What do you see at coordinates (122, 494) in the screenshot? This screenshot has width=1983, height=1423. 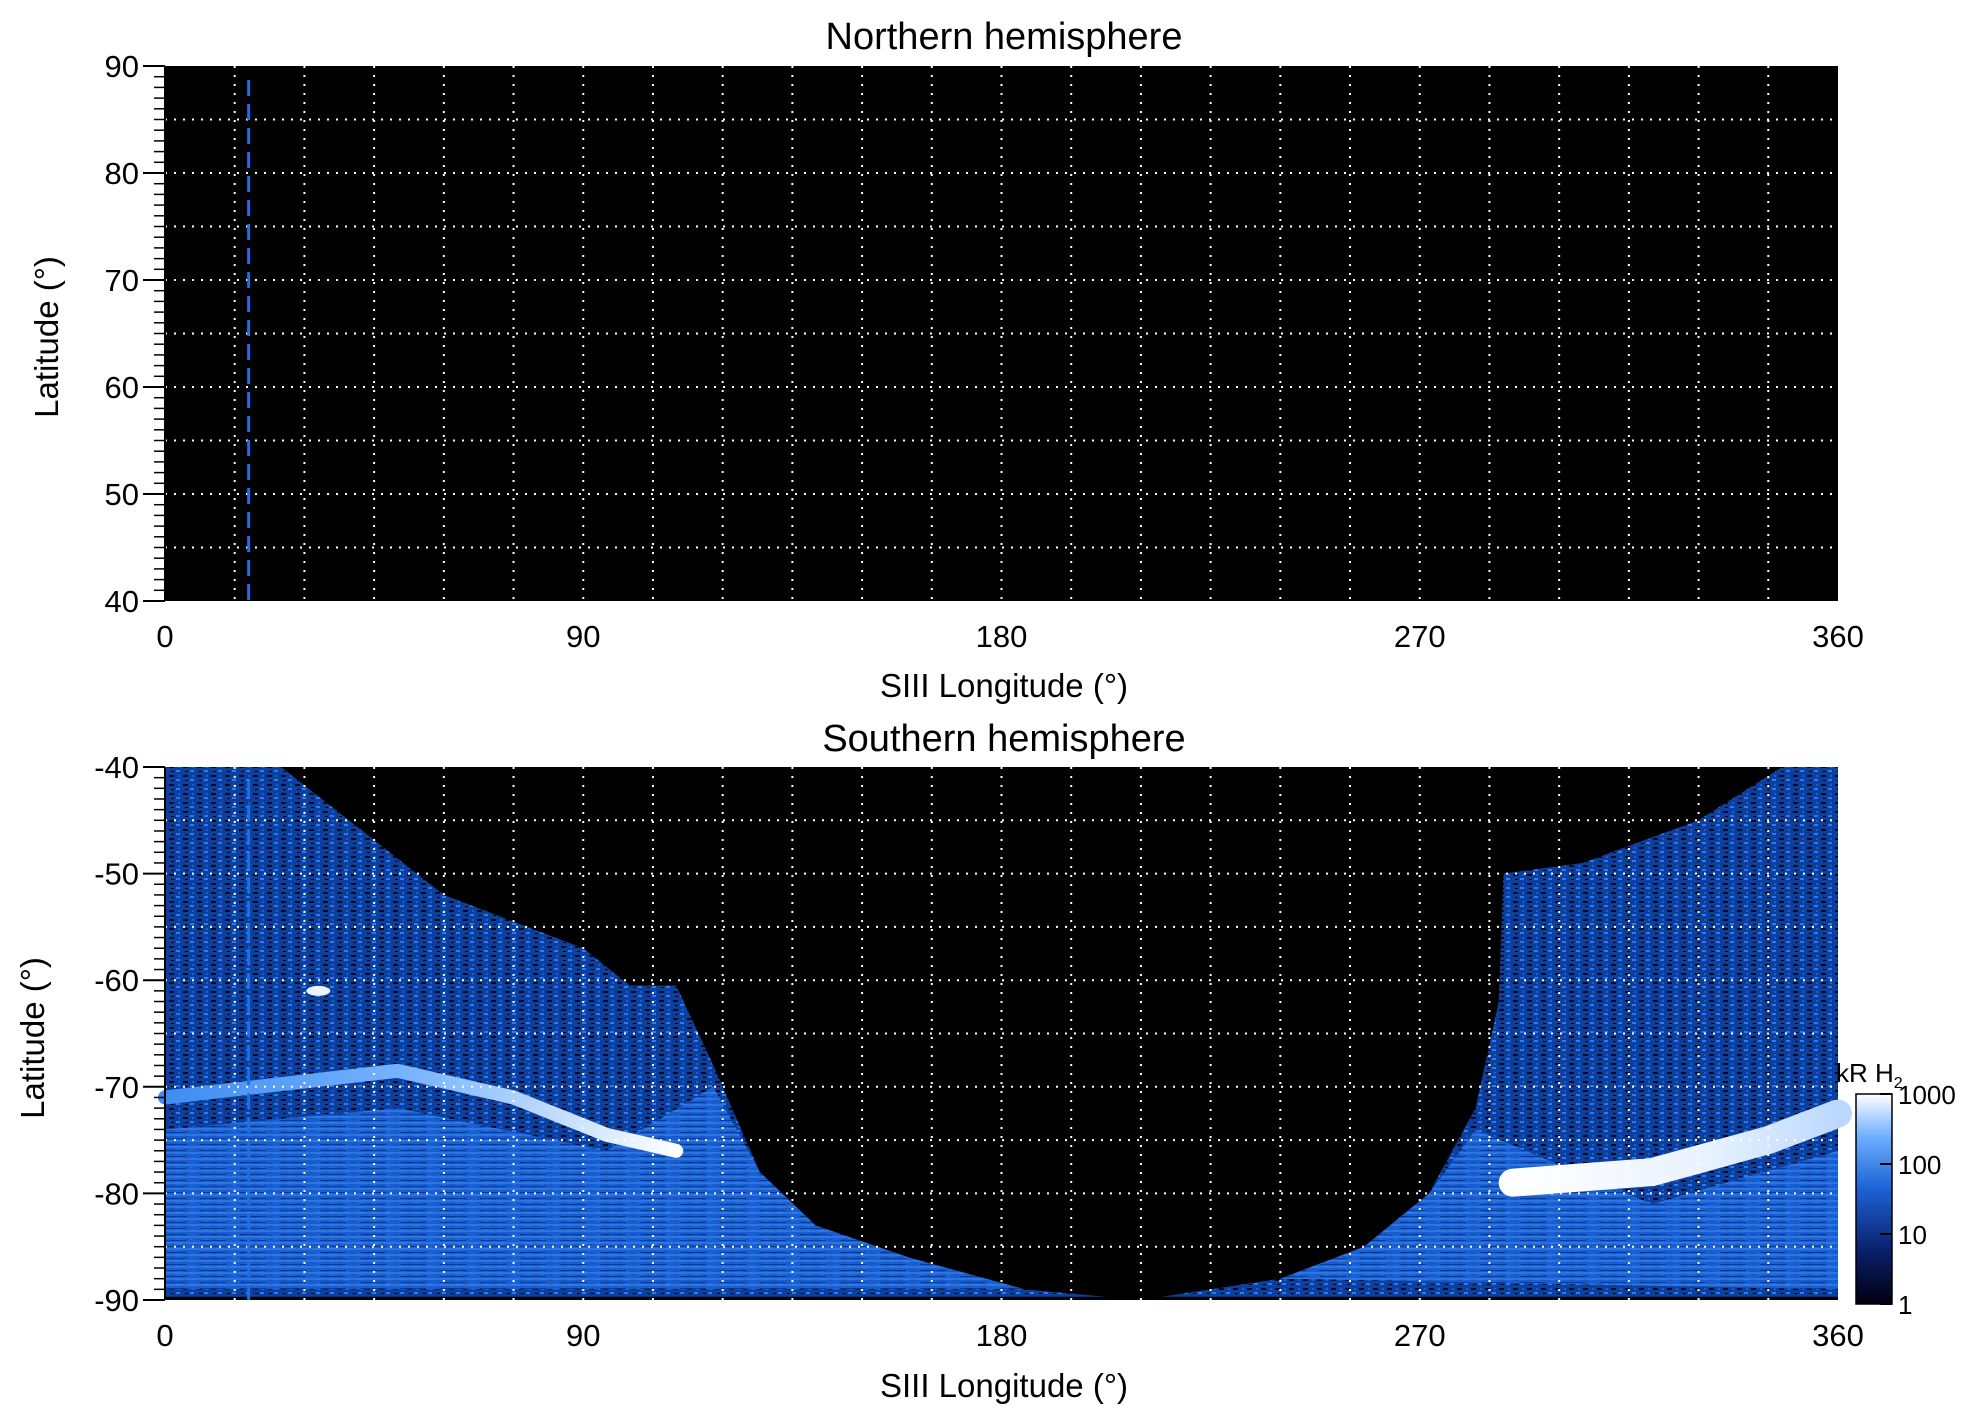 I see `y-tick-label: 50` at bounding box center [122, 494].